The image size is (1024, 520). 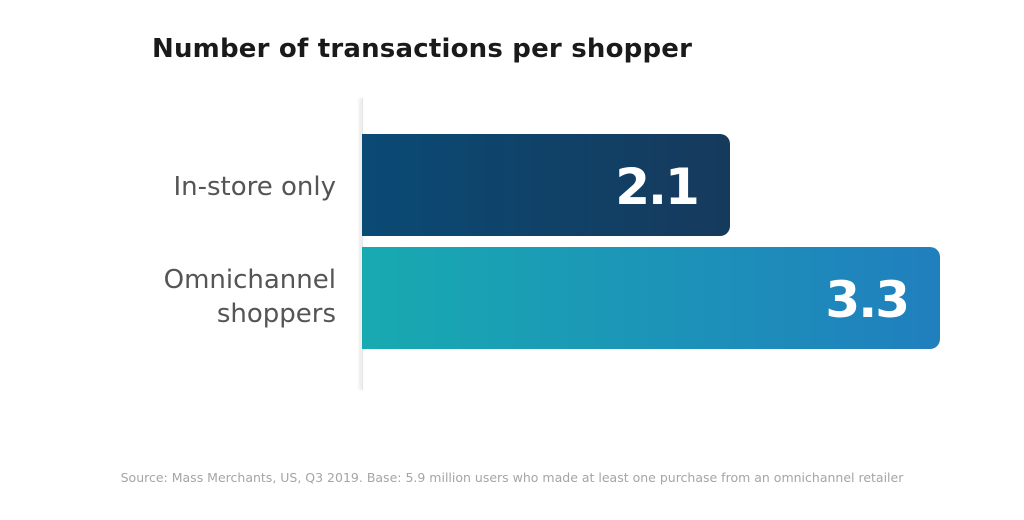 I want to click on axis-shadow, so click(x=360, y=244).